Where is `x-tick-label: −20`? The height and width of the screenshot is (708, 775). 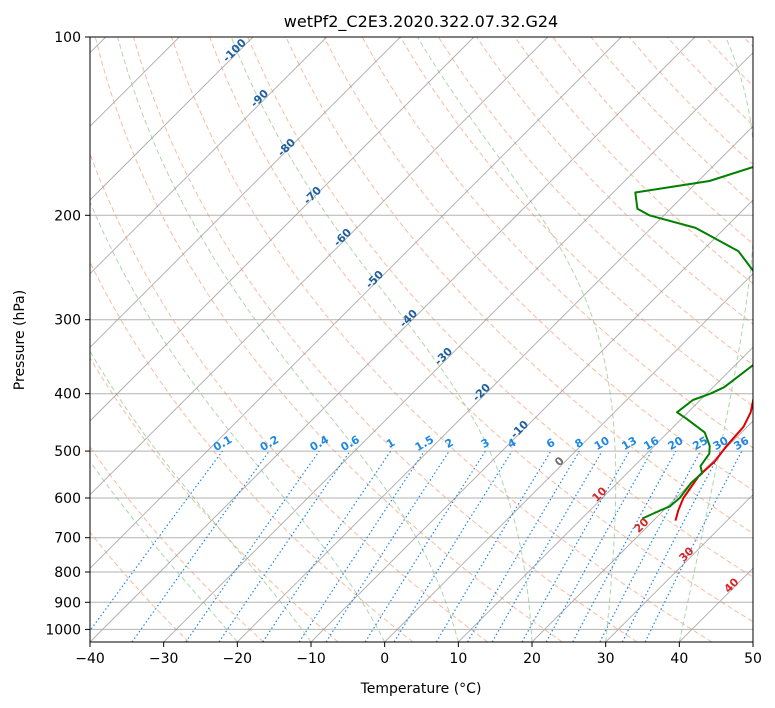 x-tick-label: −20 is located at coordinates (238, 659).